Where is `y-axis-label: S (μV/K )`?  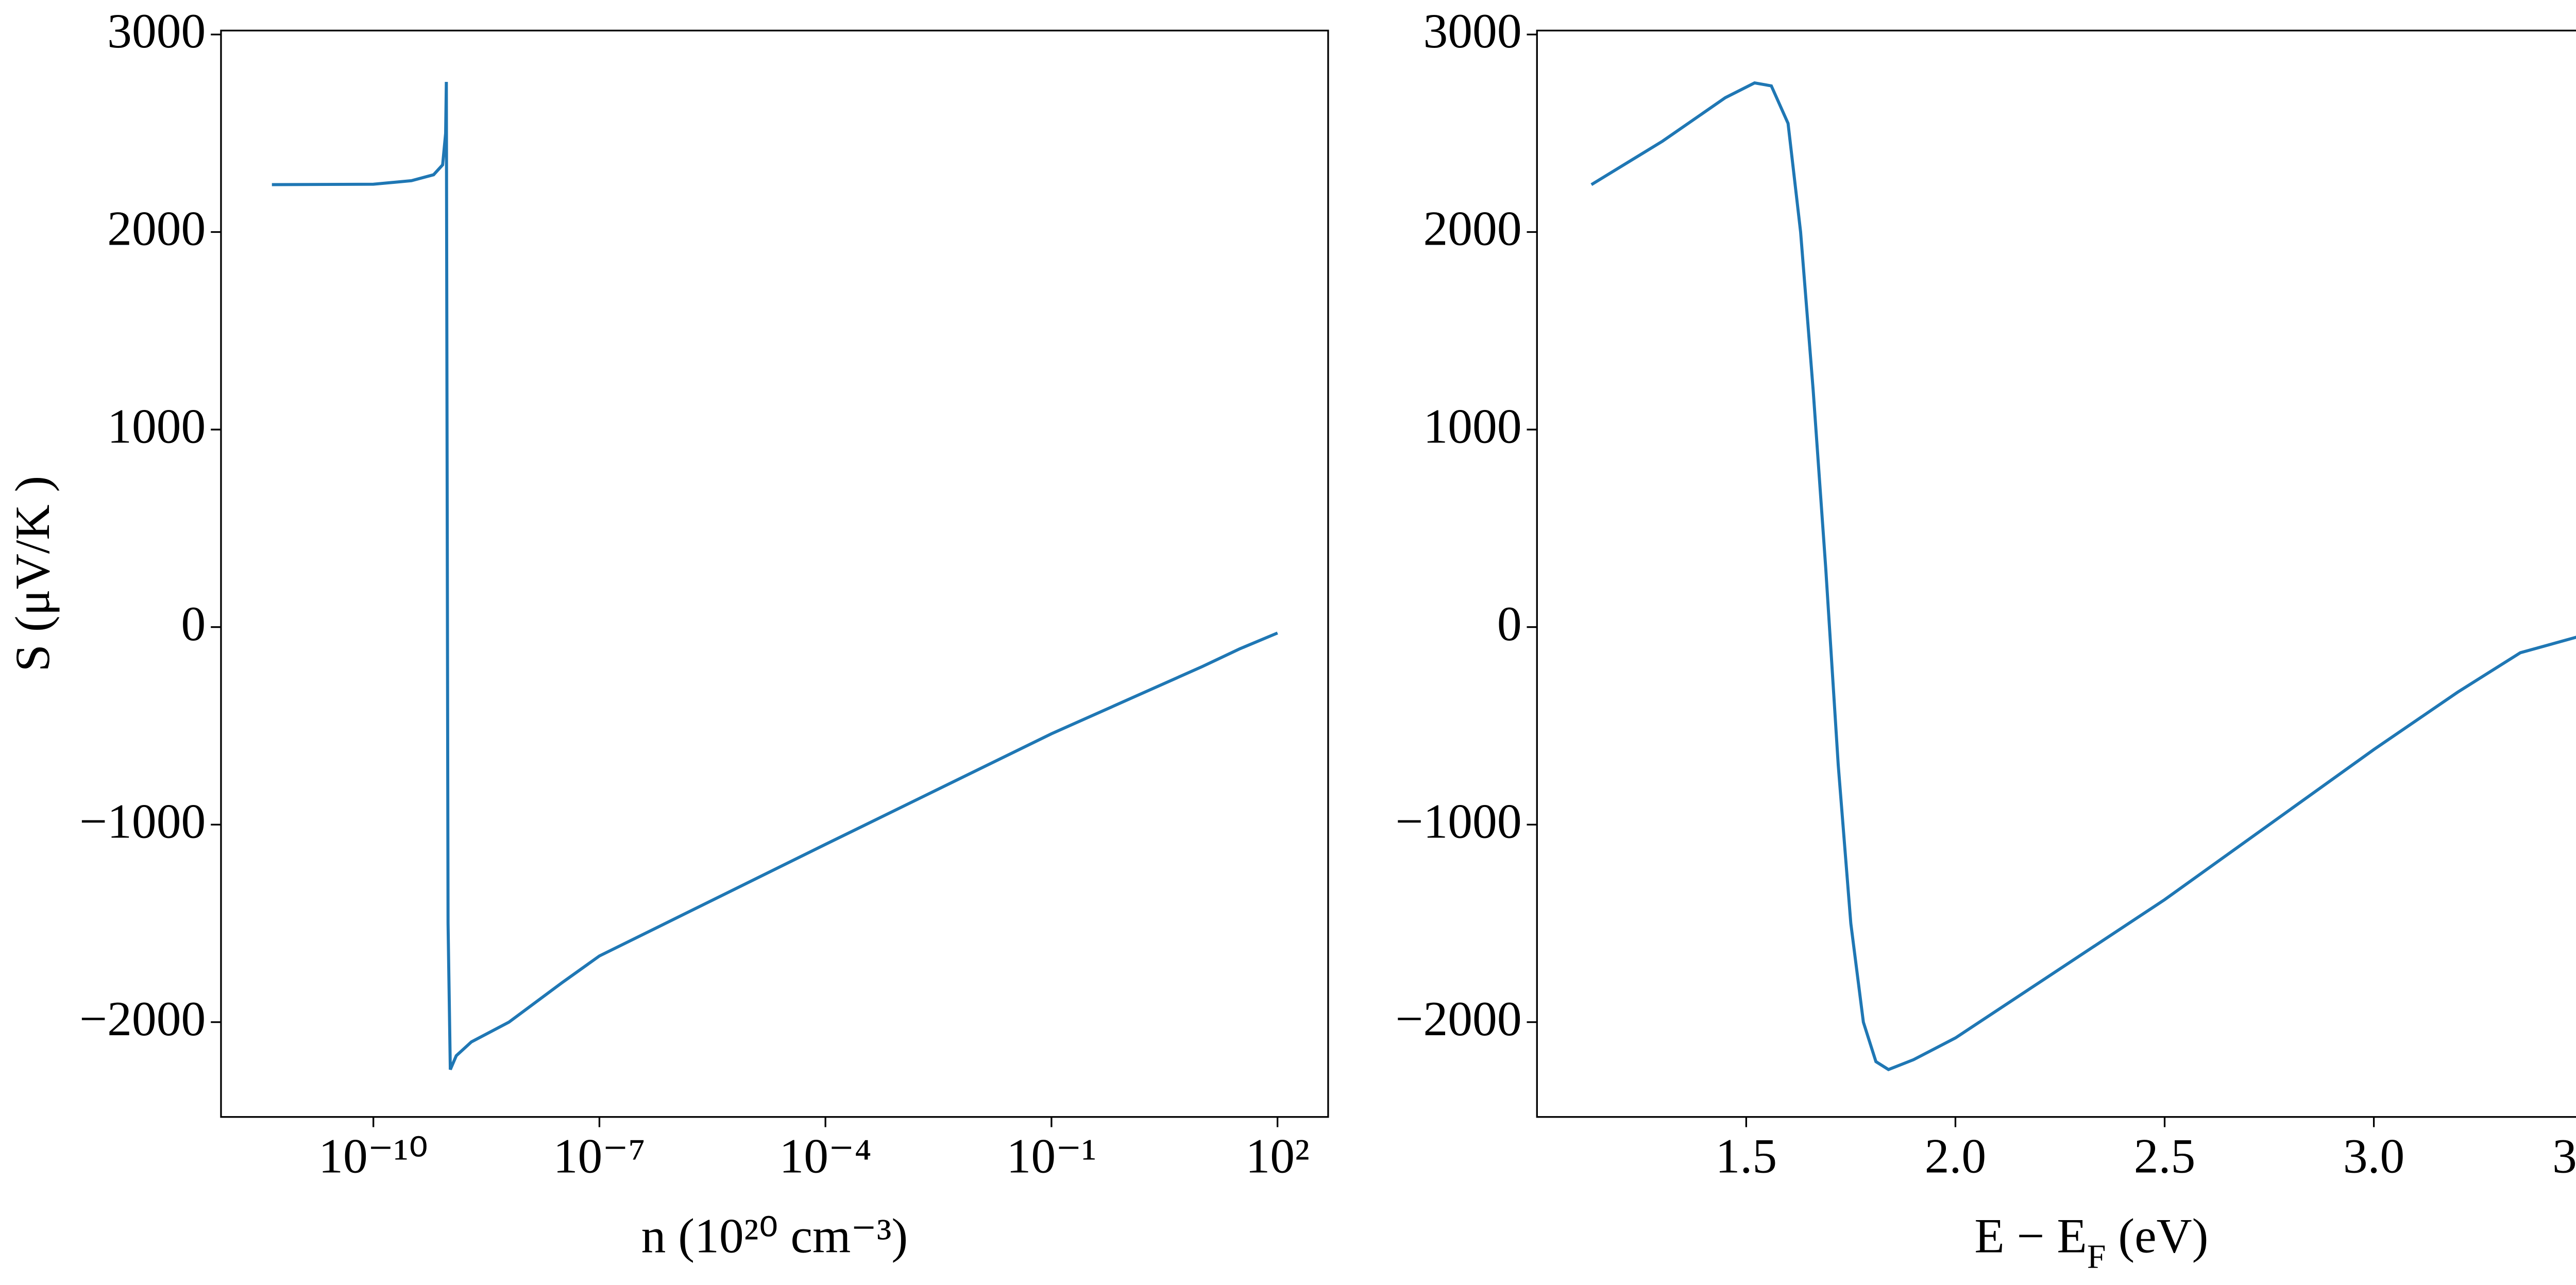 y-axis-label: S (μV/K ) is located at coordinates (32, 574).